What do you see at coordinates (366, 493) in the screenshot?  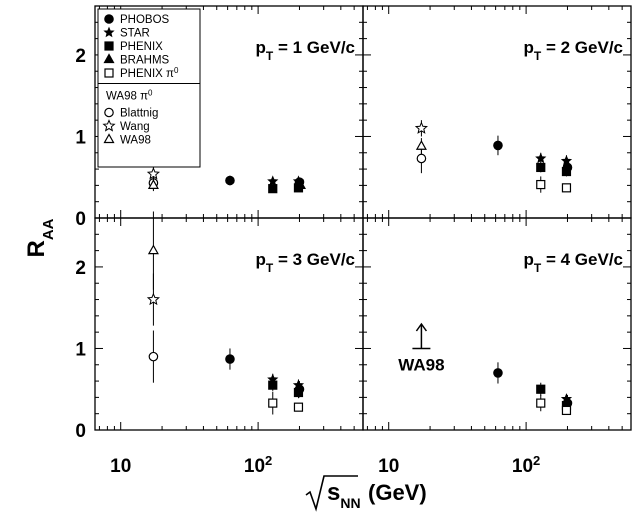 I see `x-axis-title: sNN (GeV)√s_NN (GeV)` at bounding box center [366, 493].